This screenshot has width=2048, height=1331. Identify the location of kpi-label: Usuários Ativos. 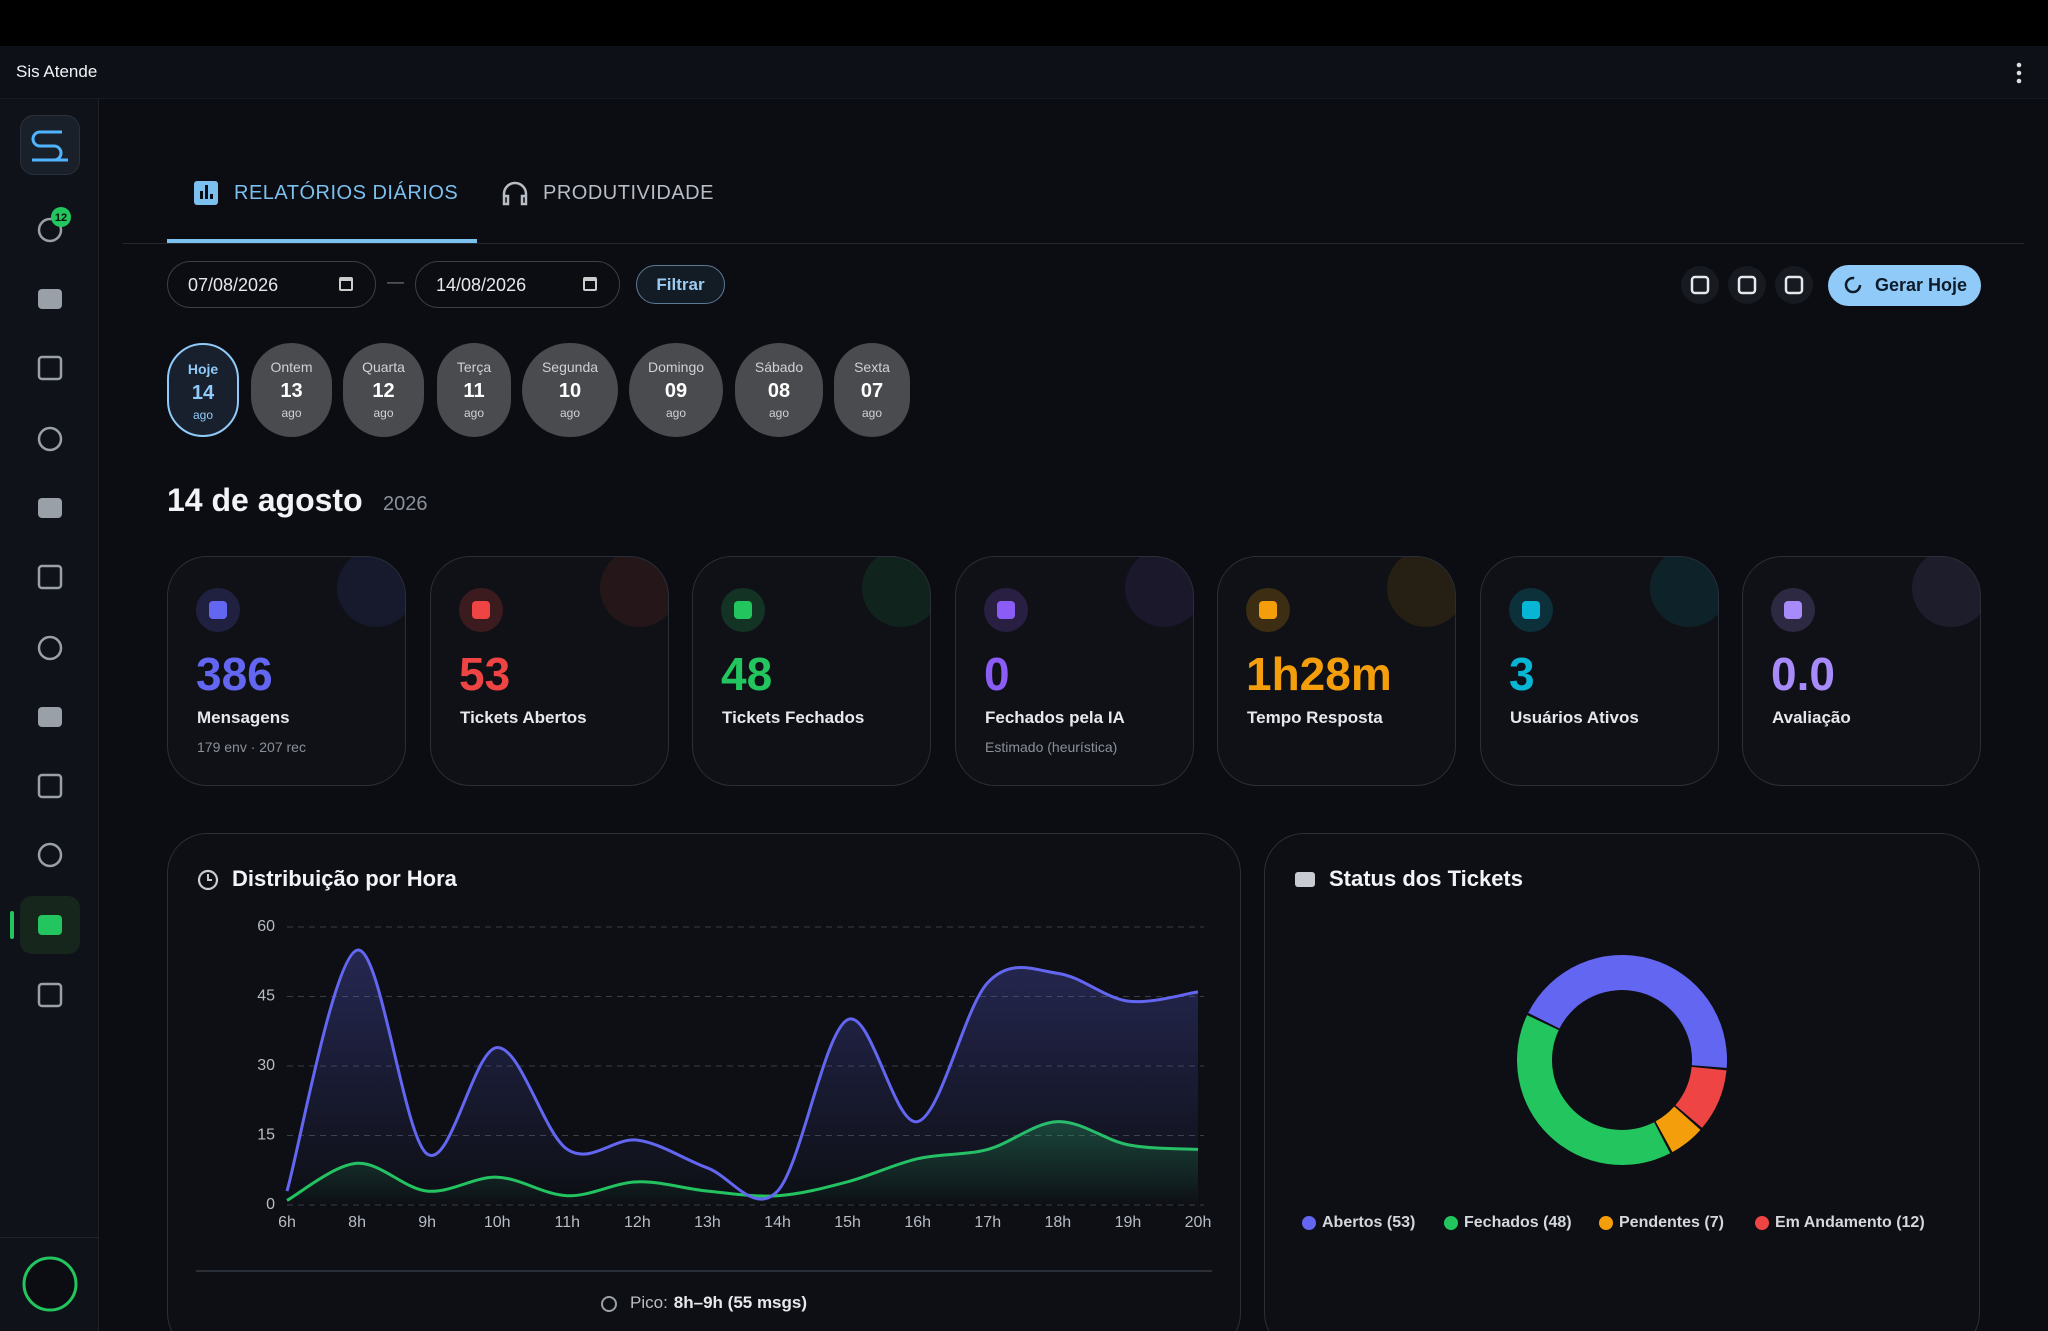
(1574, 717).